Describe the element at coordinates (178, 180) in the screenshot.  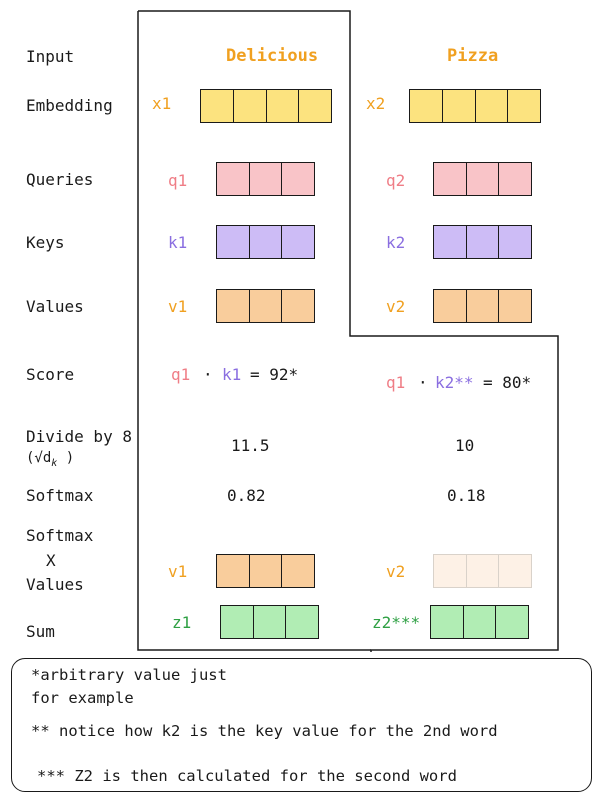
I see `word1-query-label: q1` at that location.